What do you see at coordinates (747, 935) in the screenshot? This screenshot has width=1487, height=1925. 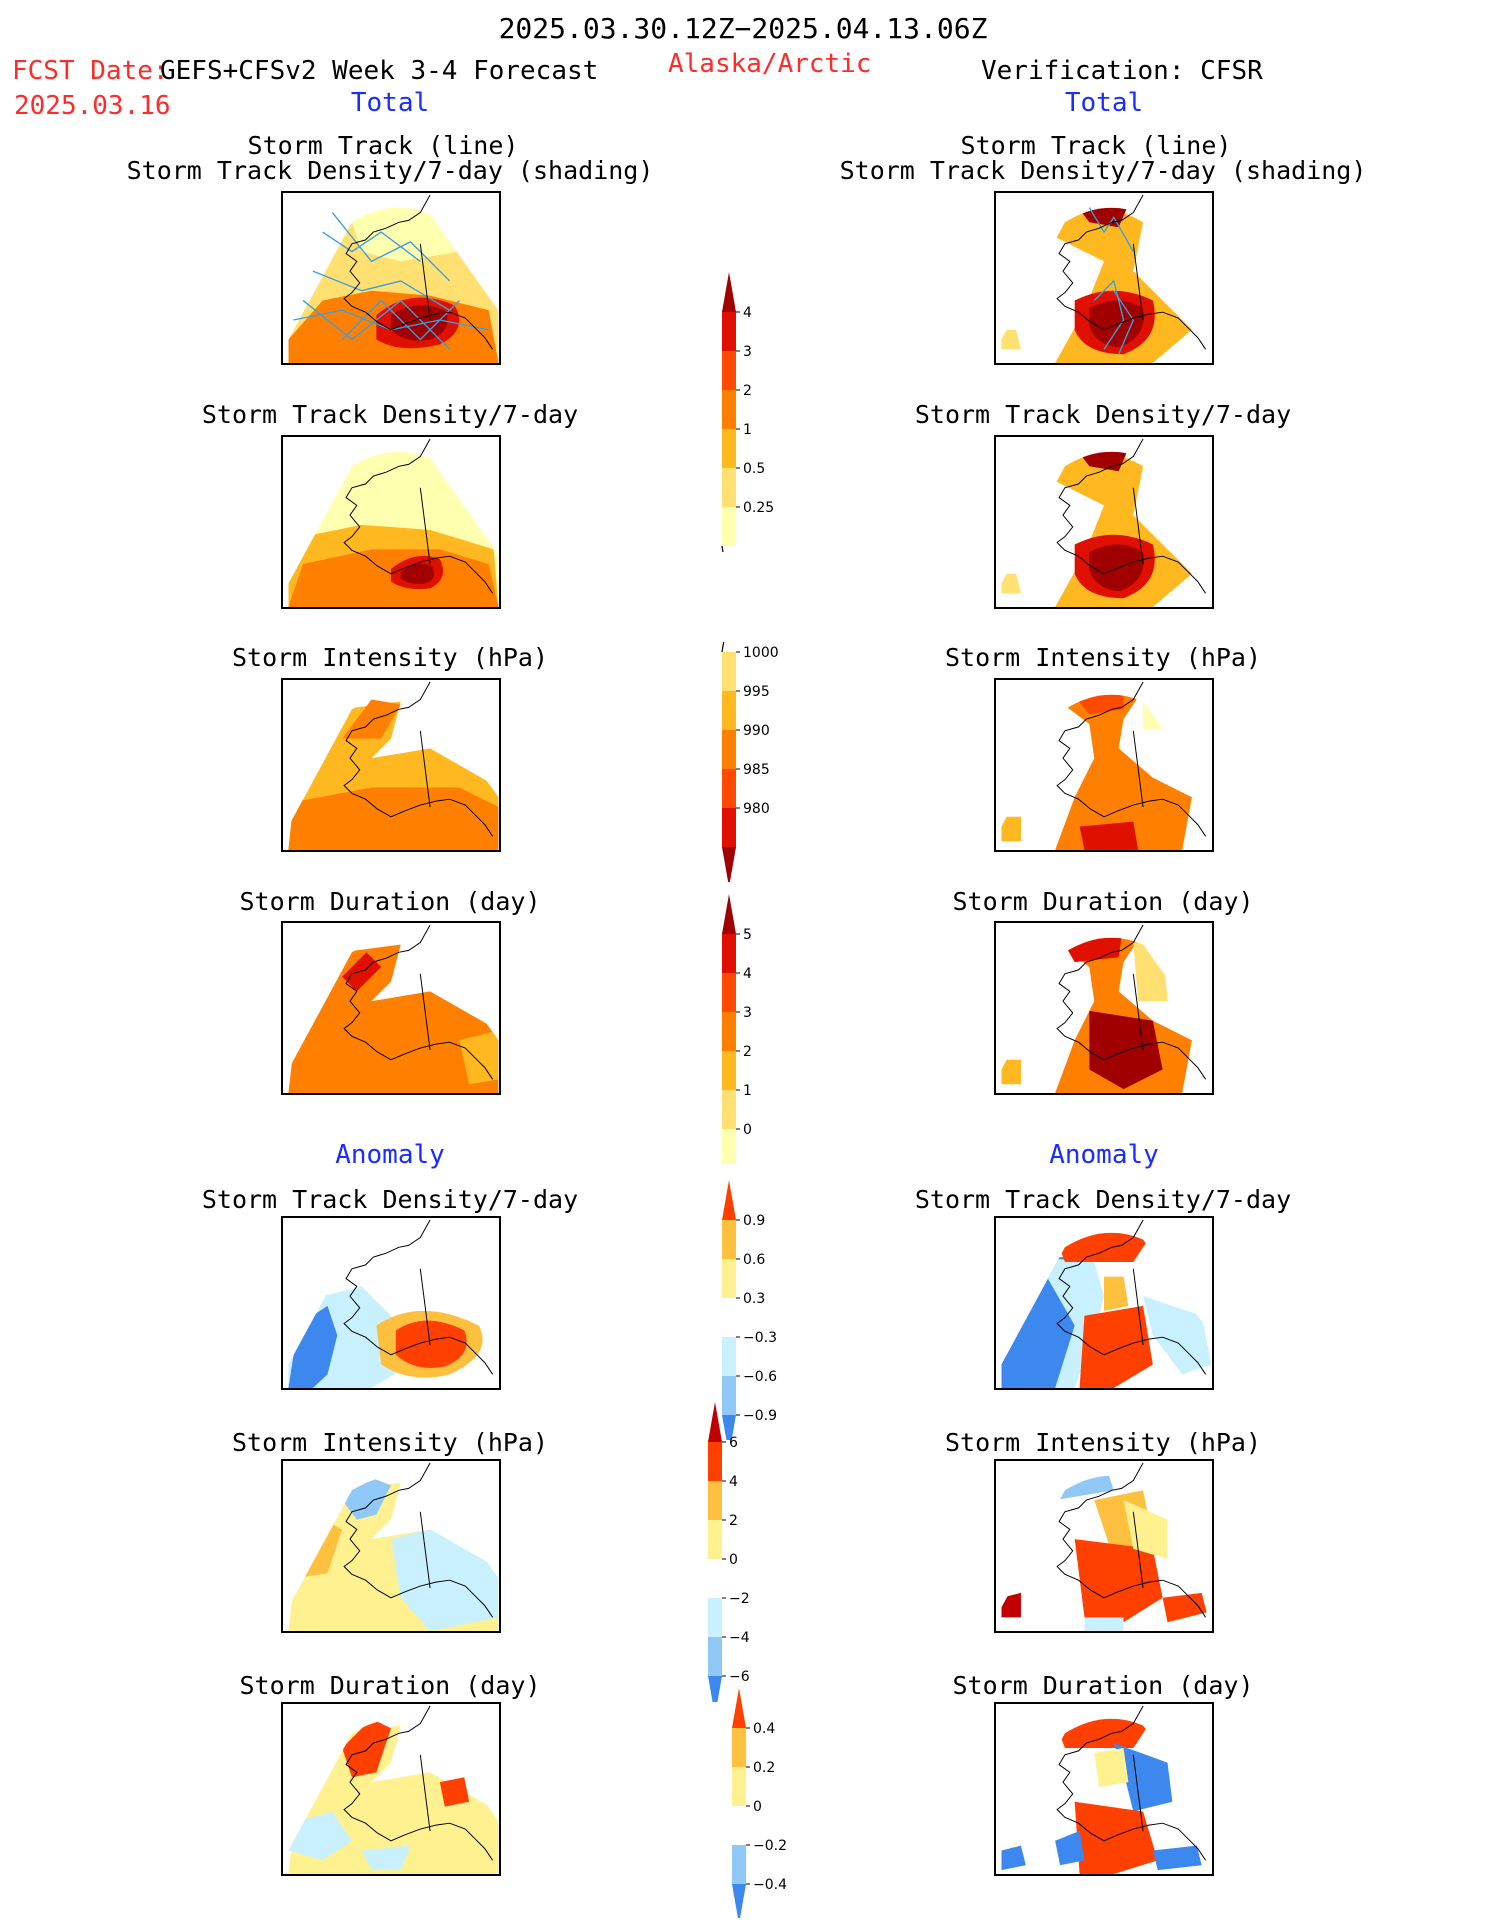 I see `colorbar-tick-label: 5` at bounding box center [747, 935].